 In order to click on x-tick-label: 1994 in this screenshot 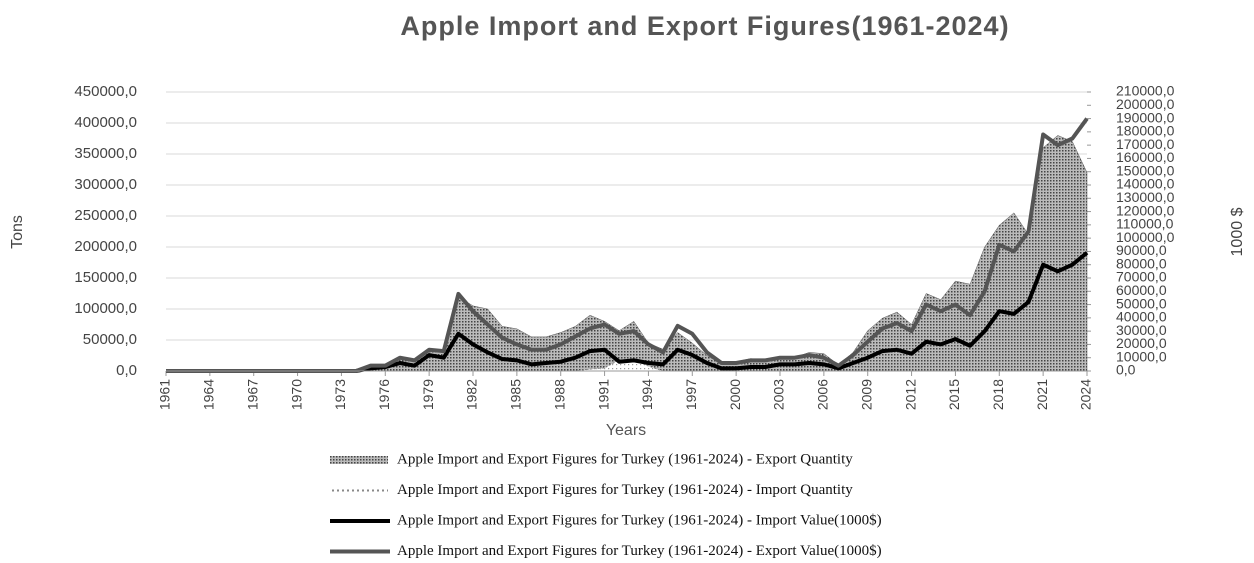, I will do `click(647, 394)`.